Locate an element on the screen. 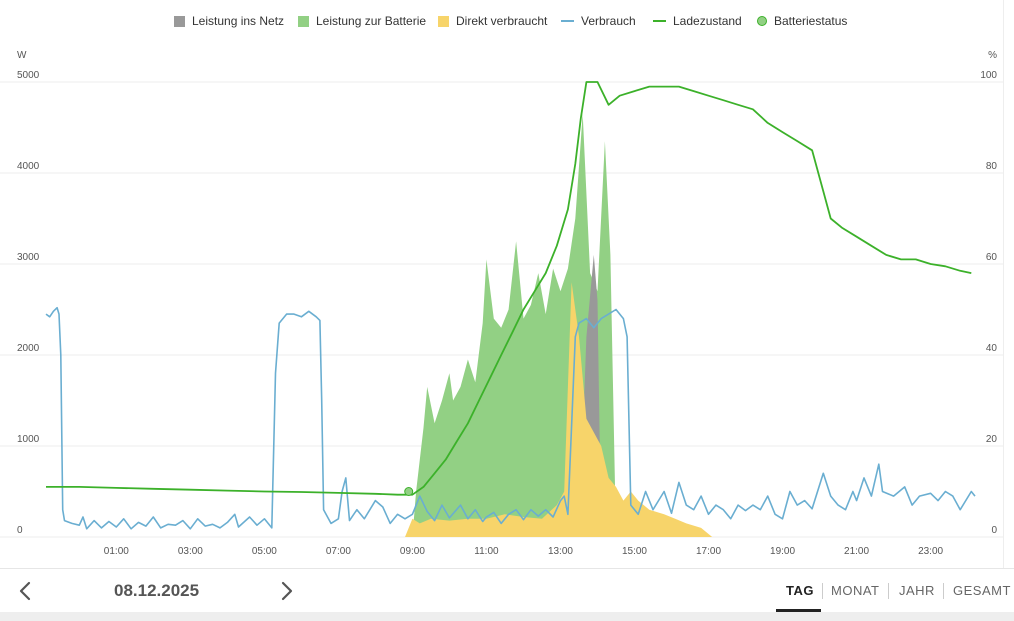 The width and height of the screenshot is (1014, 621). tab-day: TAG is located at coordinates (800, 590).